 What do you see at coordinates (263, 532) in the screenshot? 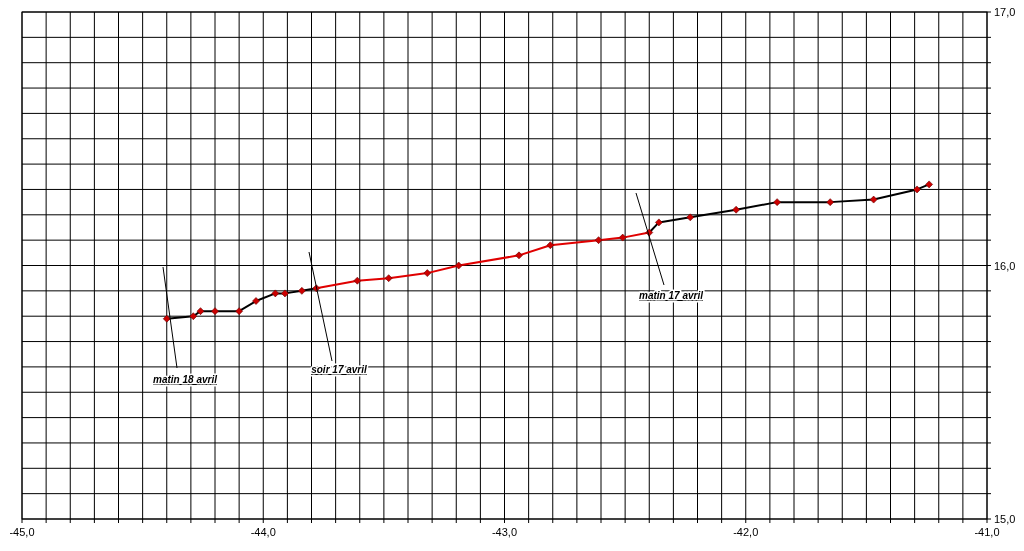
I see `x-tick-label: -44,0` at bounding box center [263, 532].